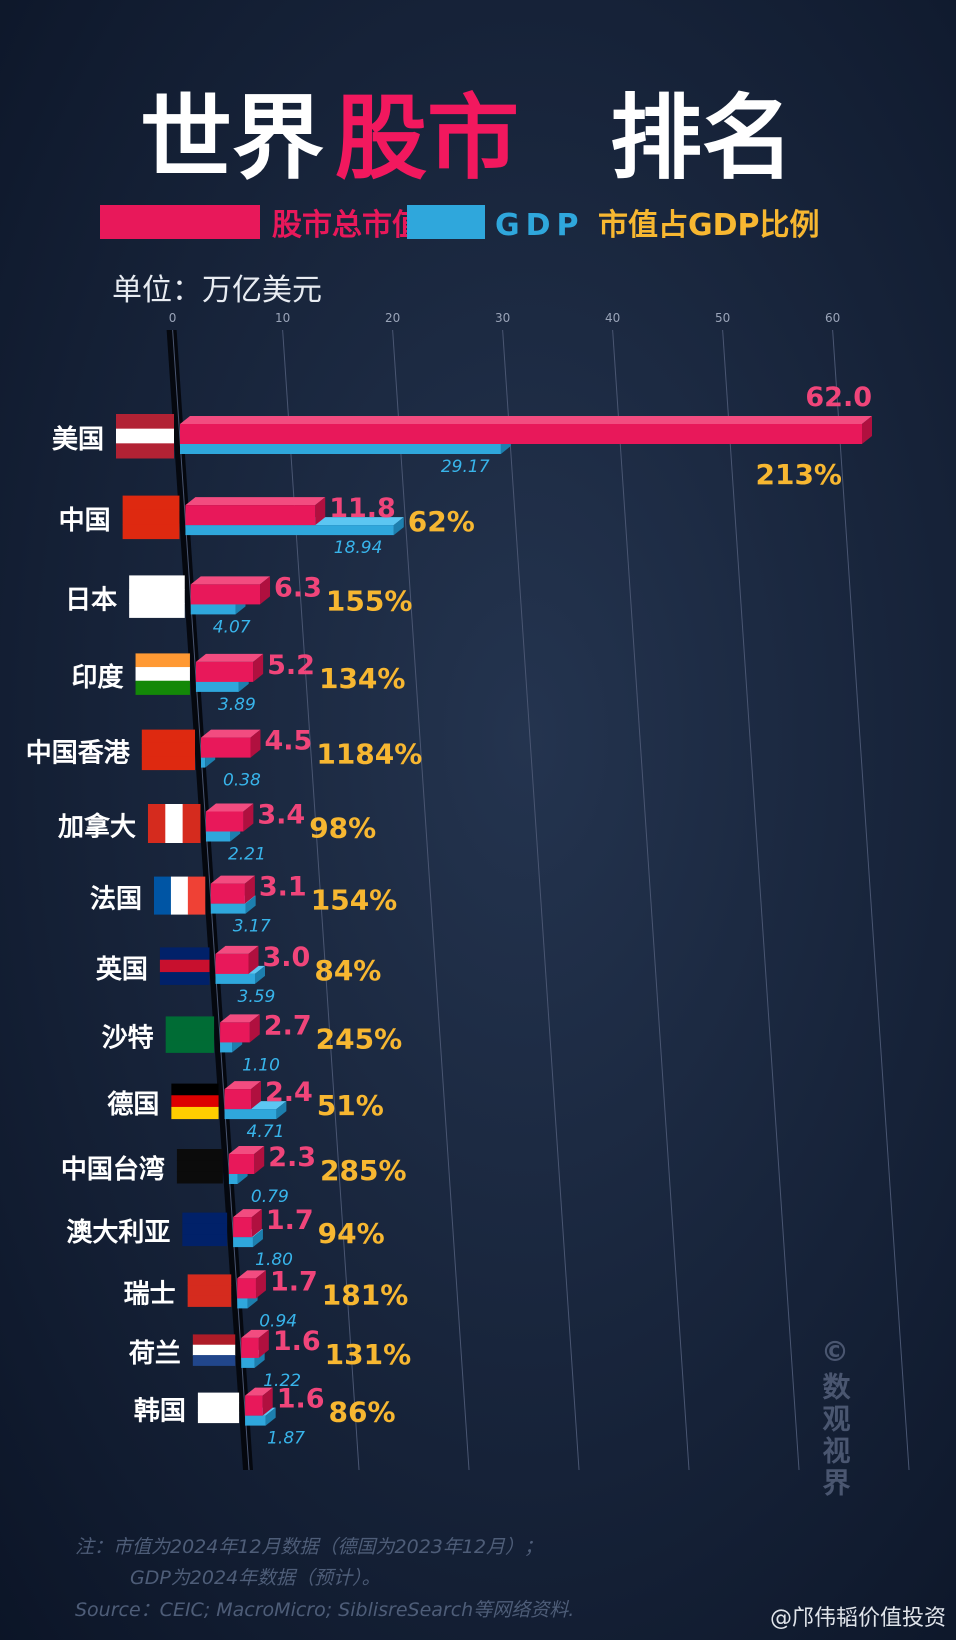 The height and width of the screenshot is (1640, 956). Describe the element at coordinates (427, 138) in the screenshot. I see `title-part: 股市` at that location.